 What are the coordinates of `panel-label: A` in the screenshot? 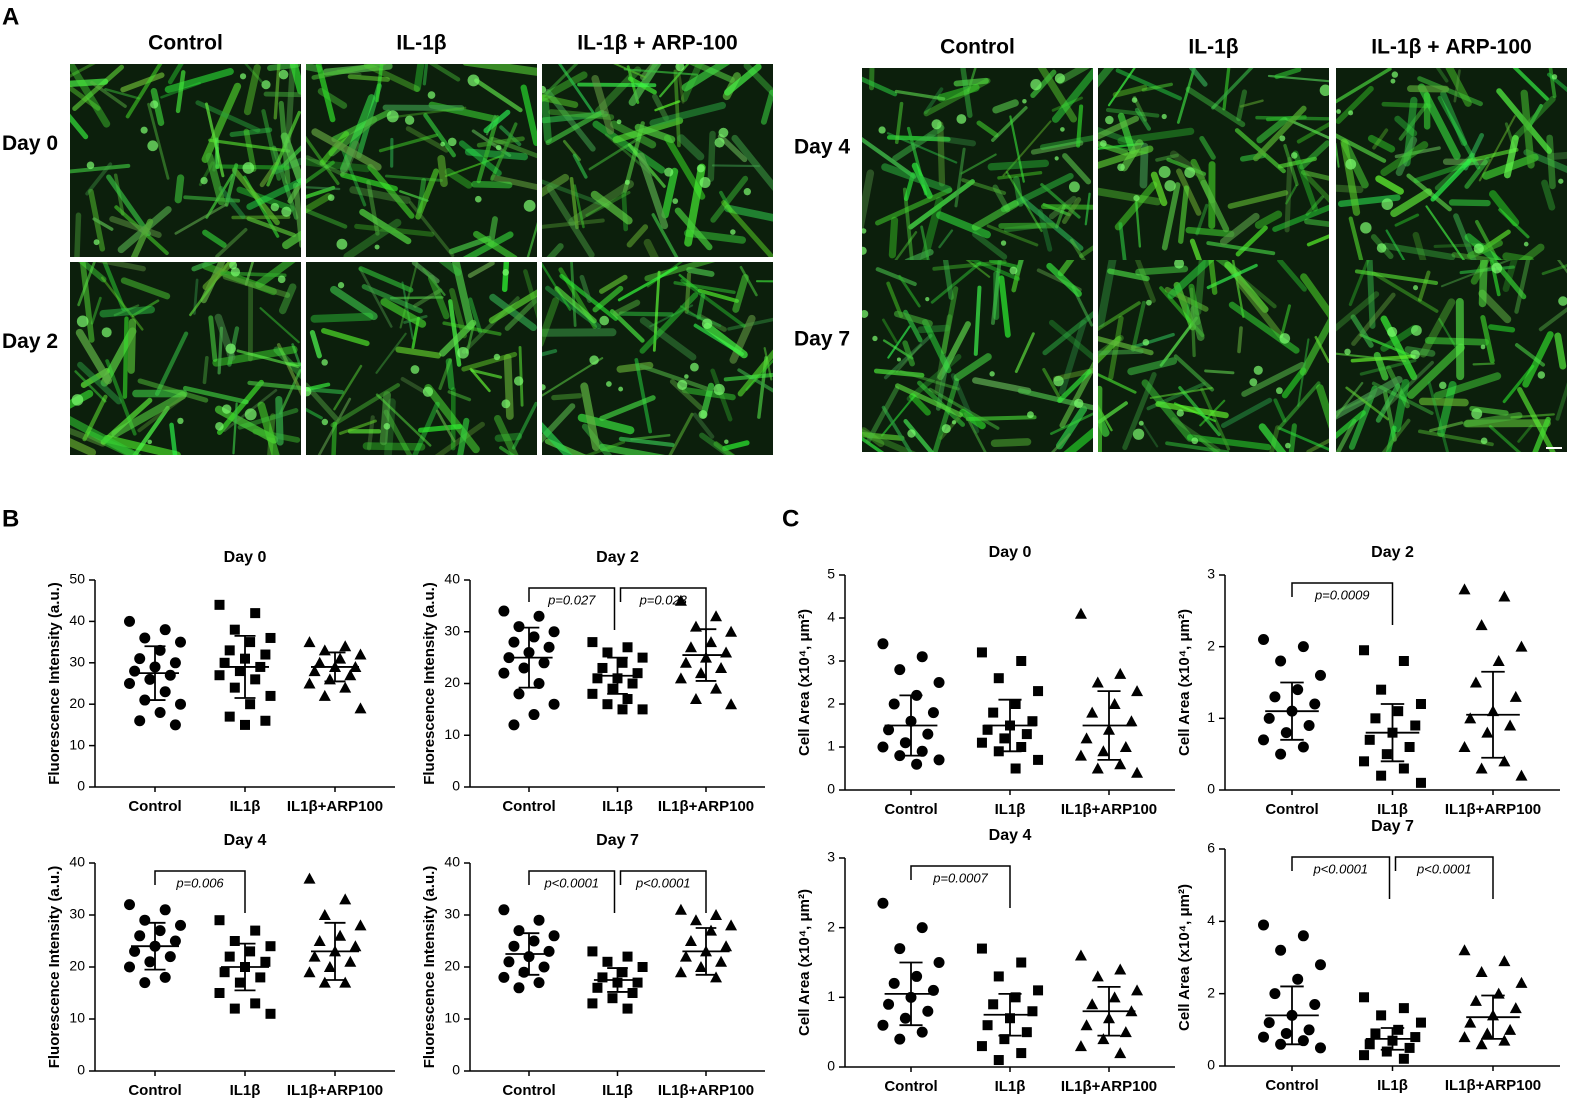 It's located at (10, 16).